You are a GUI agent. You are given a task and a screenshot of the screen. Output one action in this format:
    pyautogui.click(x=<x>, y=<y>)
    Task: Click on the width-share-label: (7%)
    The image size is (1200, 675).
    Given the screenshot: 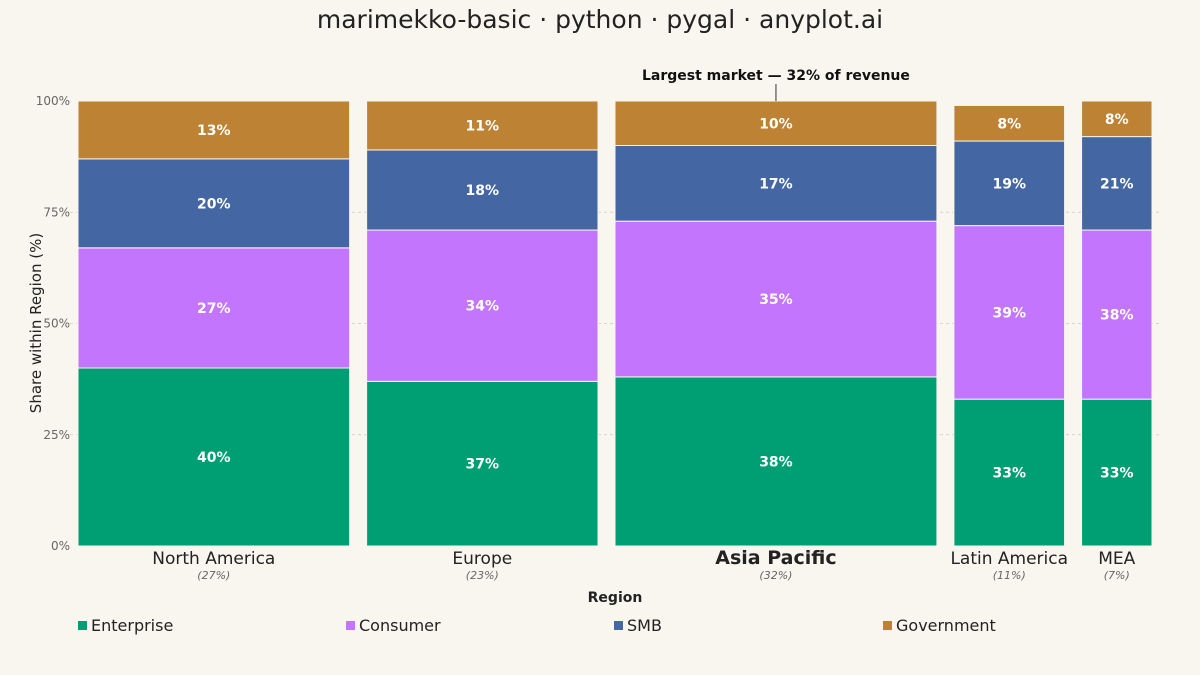 What is the action you would take?
    pyautogui.click(x=1117, y=575)
    